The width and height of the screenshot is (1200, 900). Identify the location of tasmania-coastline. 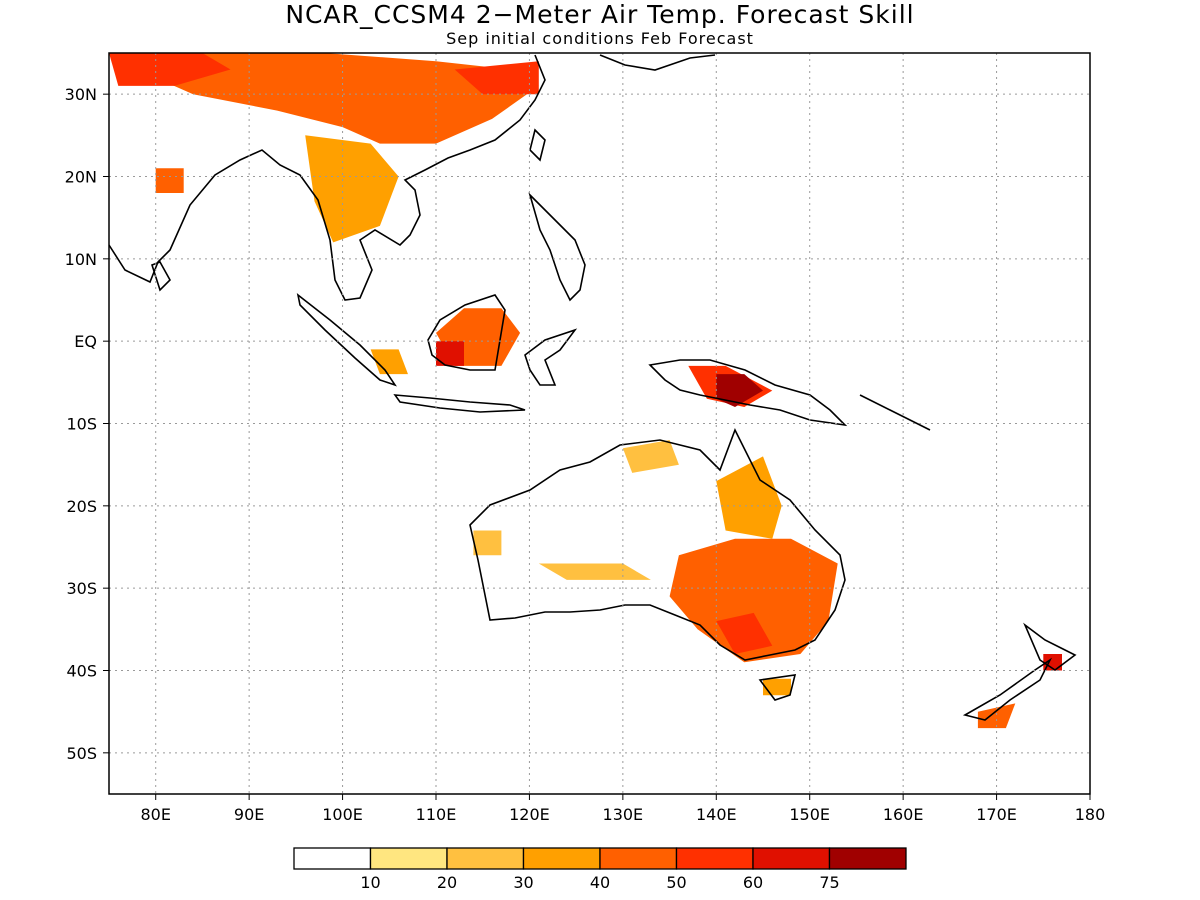
(777, 687).